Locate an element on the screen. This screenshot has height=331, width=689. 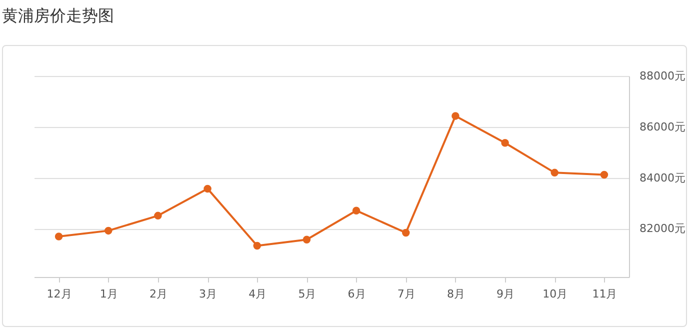
x-tick-label: 11月 is located at coordinates (605, 294).